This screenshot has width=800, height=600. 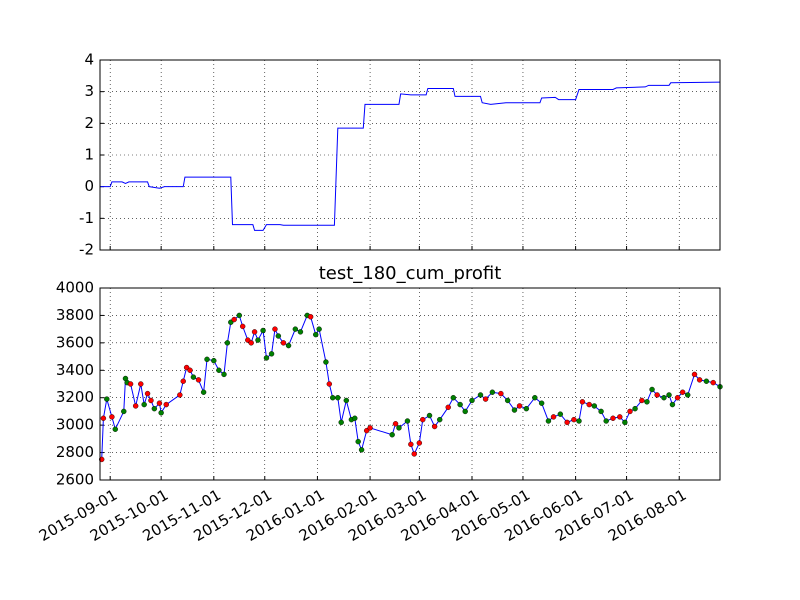 I want to click on y-tick-label: -2, so click(x=86, y=250).